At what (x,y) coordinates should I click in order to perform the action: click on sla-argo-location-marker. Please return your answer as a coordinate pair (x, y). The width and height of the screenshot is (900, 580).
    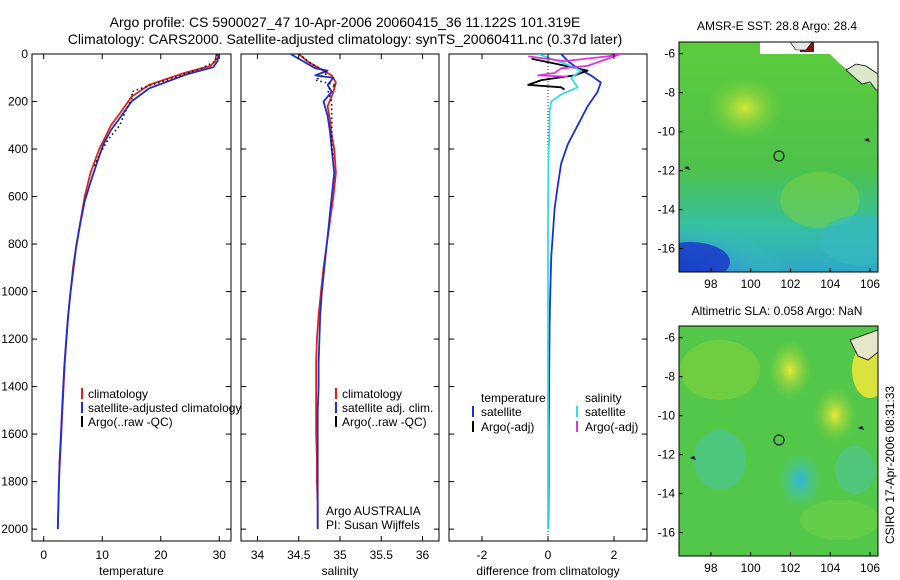
    Looking at the image, I should click on (779, 440).